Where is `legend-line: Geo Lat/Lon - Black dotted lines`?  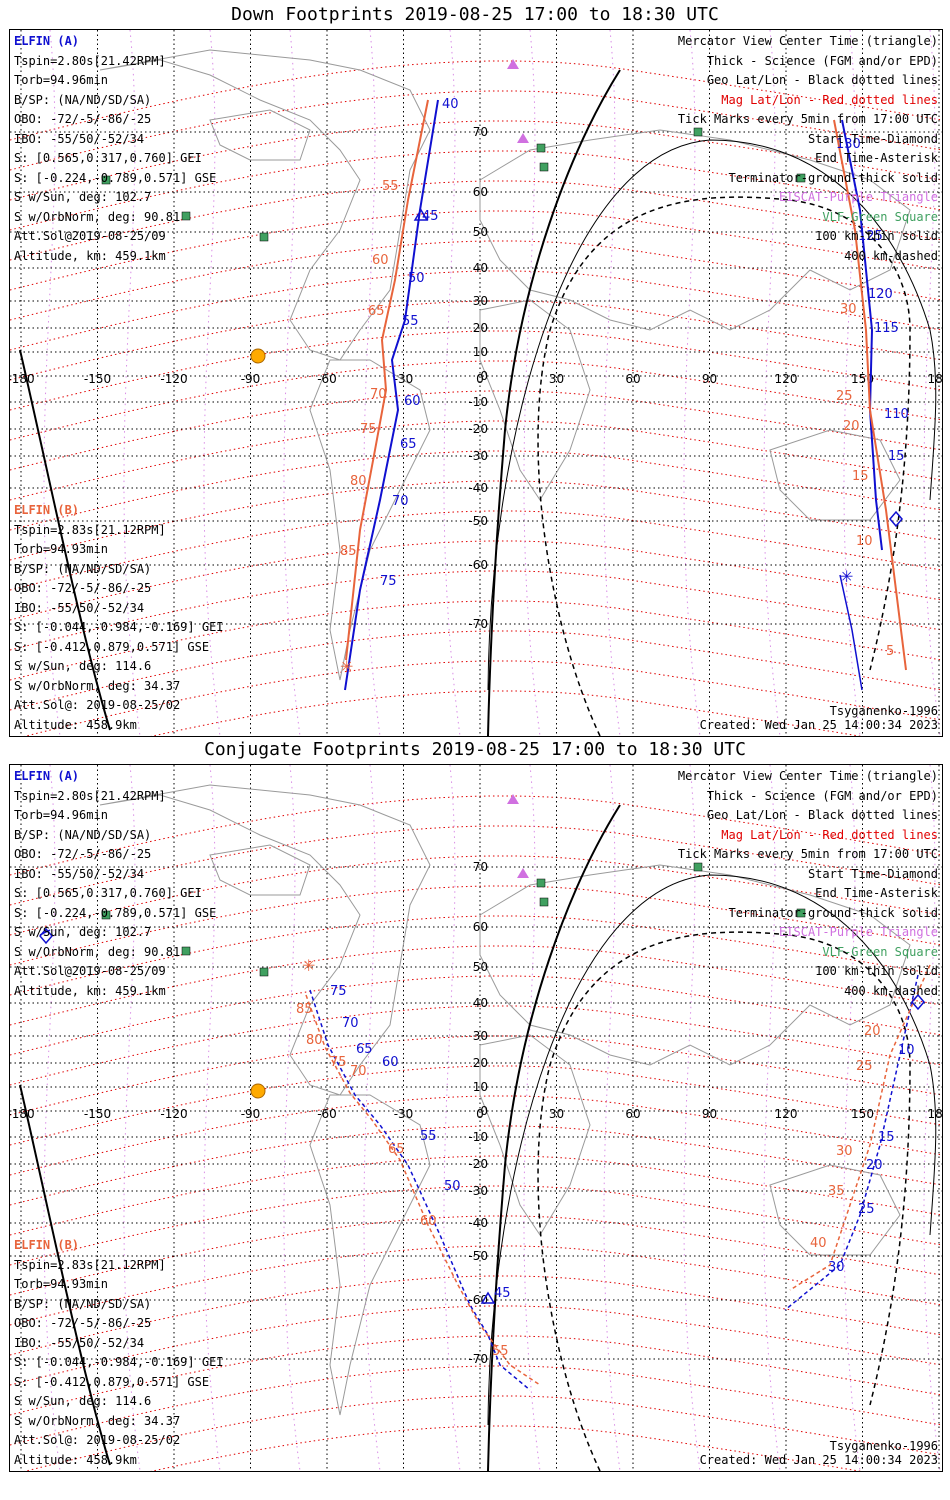
legend-line: Geo Lat/Lon - Black dotted lines is located at coordinates (822, 815).